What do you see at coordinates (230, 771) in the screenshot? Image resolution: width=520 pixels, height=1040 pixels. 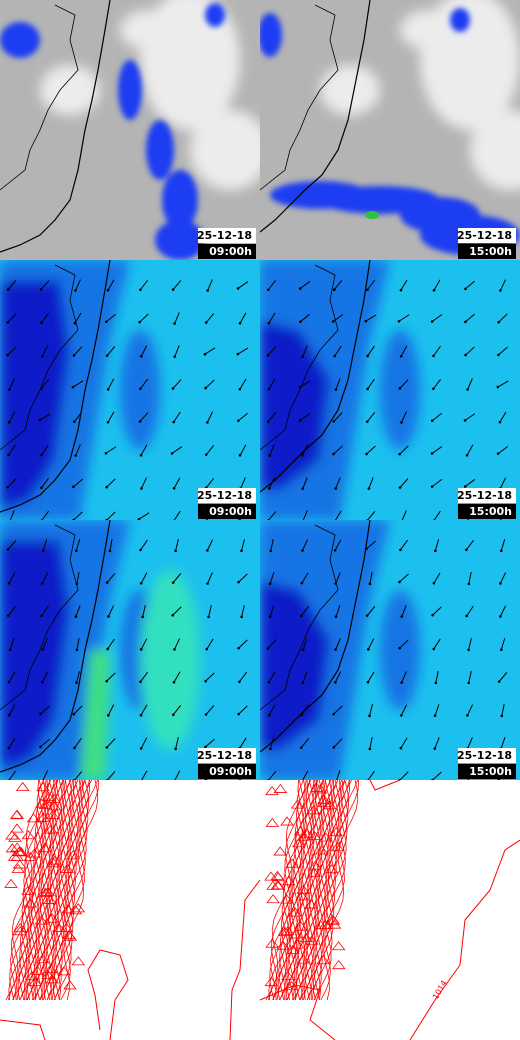 I see `time-label: 09:00h` at bounding box center [230, 771].